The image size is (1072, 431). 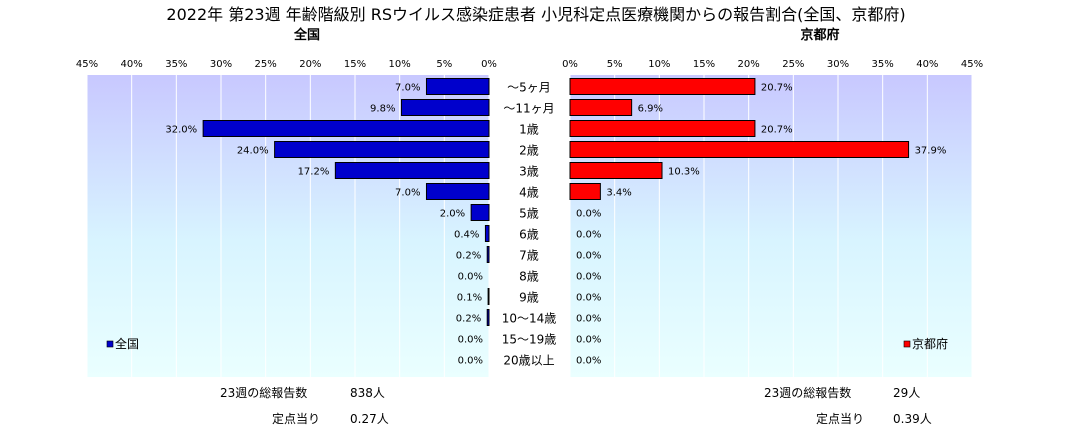 I want to click on kyoto-value-label: 37.9%, so click(x=931, y=151).